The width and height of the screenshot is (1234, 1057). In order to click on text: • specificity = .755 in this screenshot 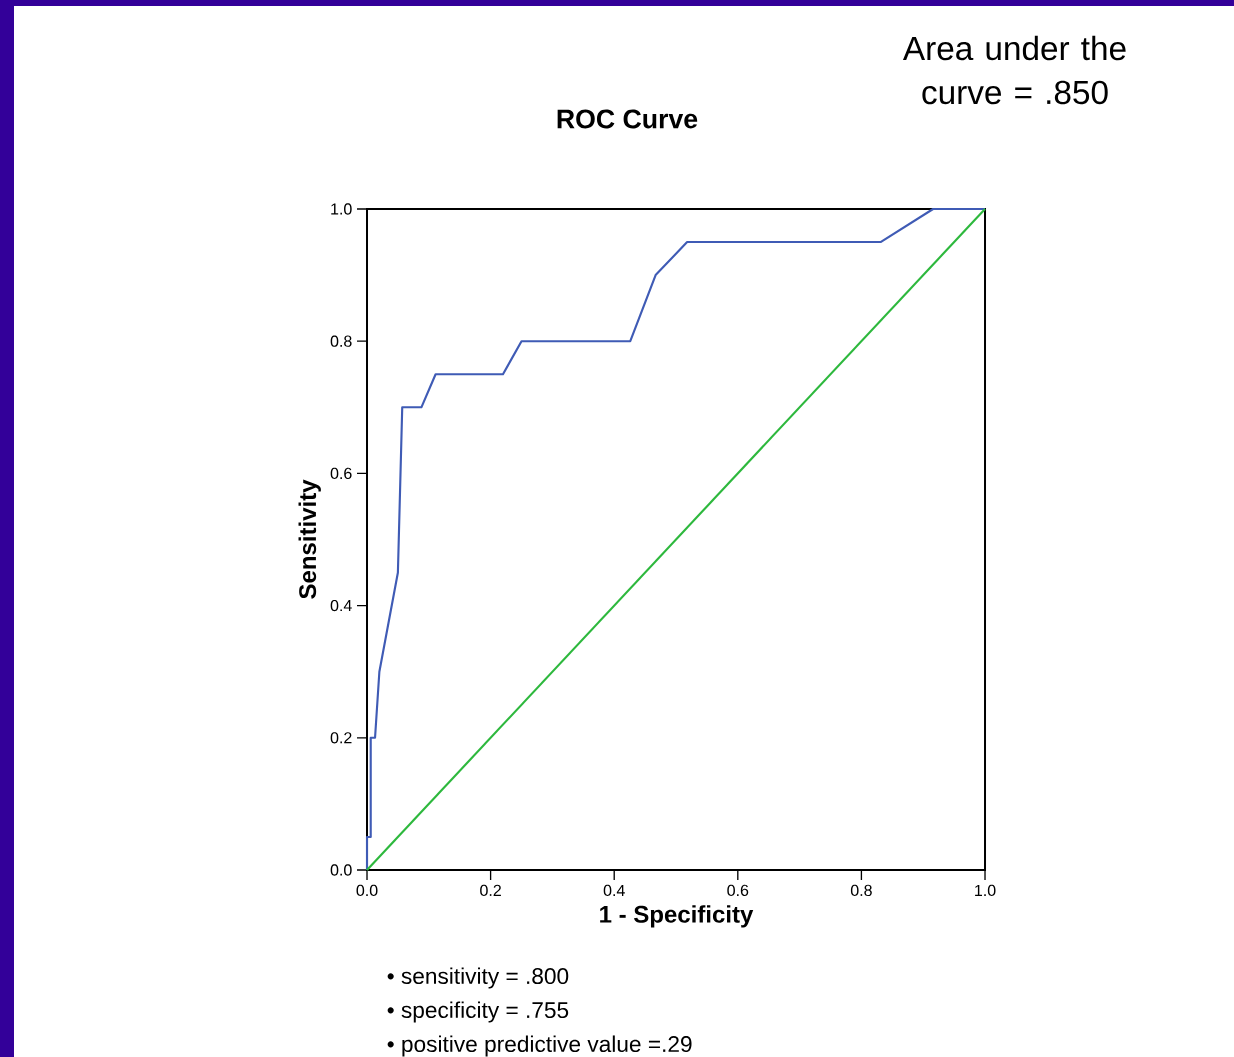, I will do `click(478, 1012)`.